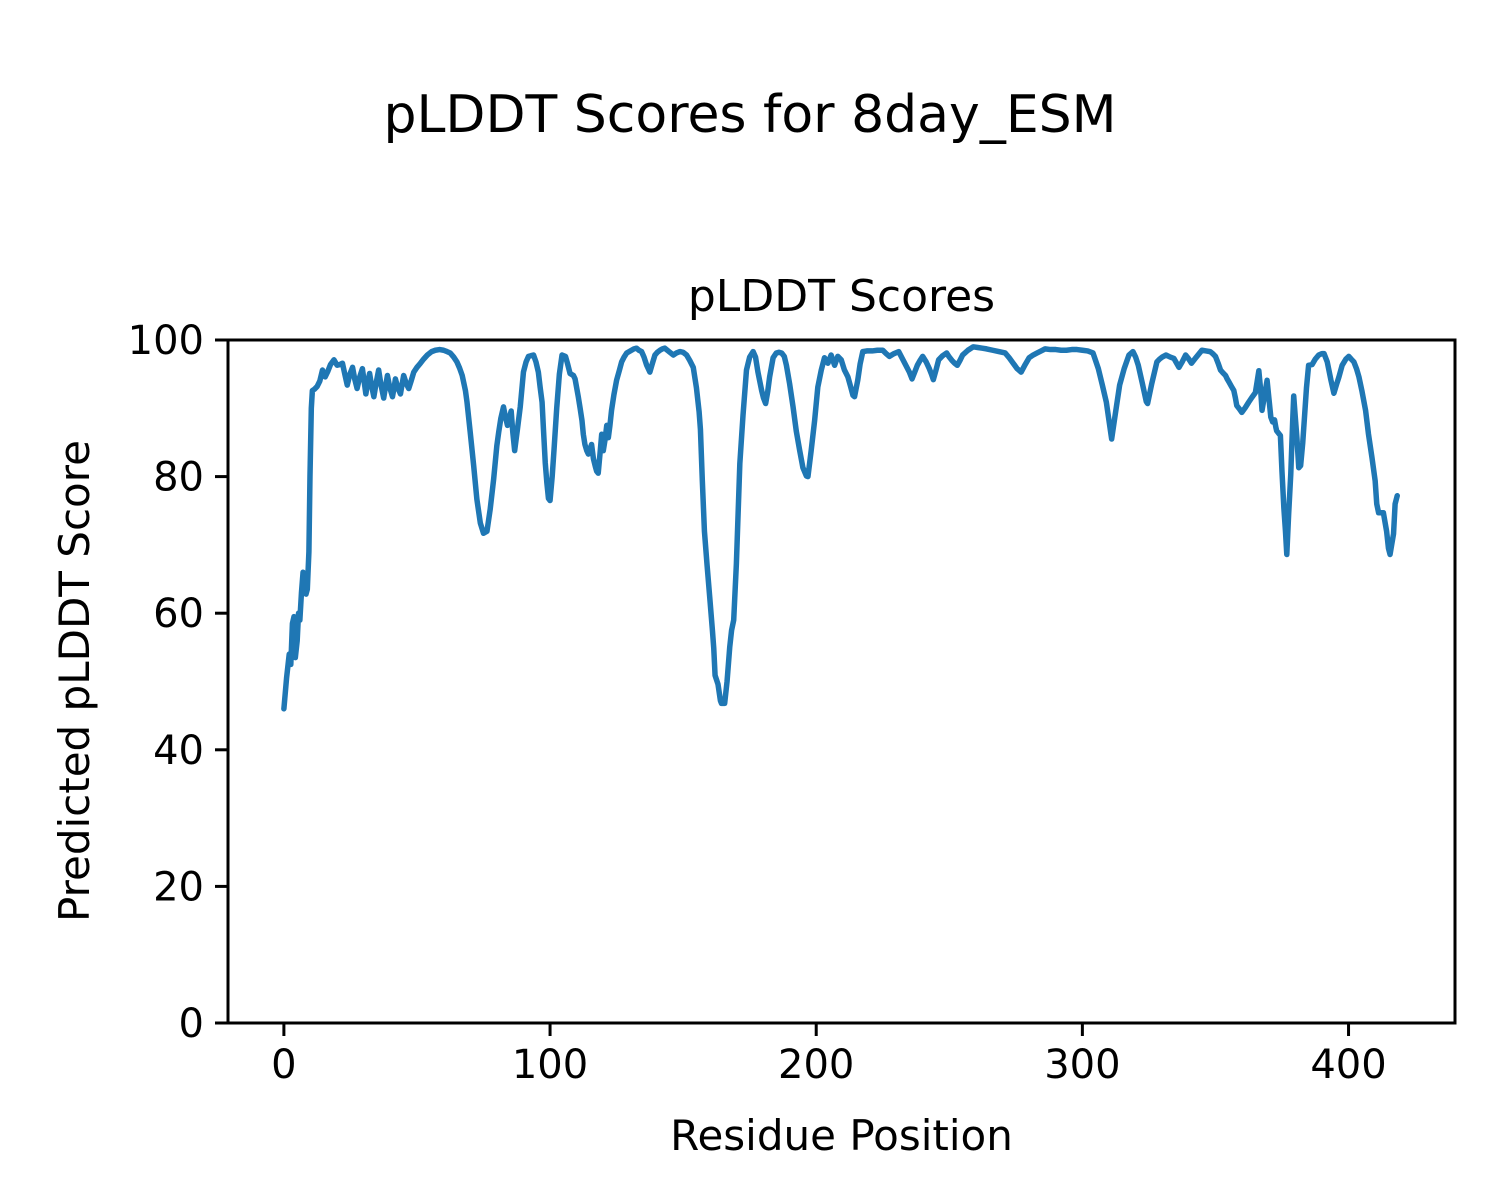 The width and height of the screenshot is (1500, 1200). I want to click on y-tick-label: 20, so click(178, 887).